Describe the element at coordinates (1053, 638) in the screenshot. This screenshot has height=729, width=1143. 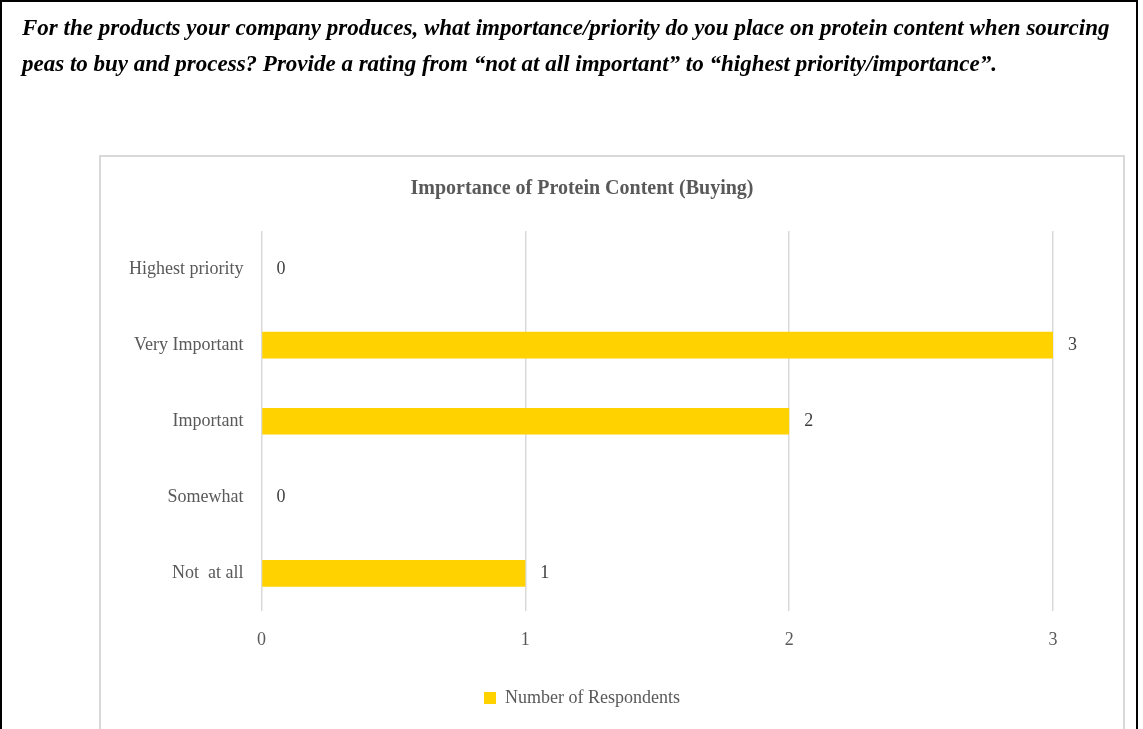
I see `x-tick-label: 3` at that location.